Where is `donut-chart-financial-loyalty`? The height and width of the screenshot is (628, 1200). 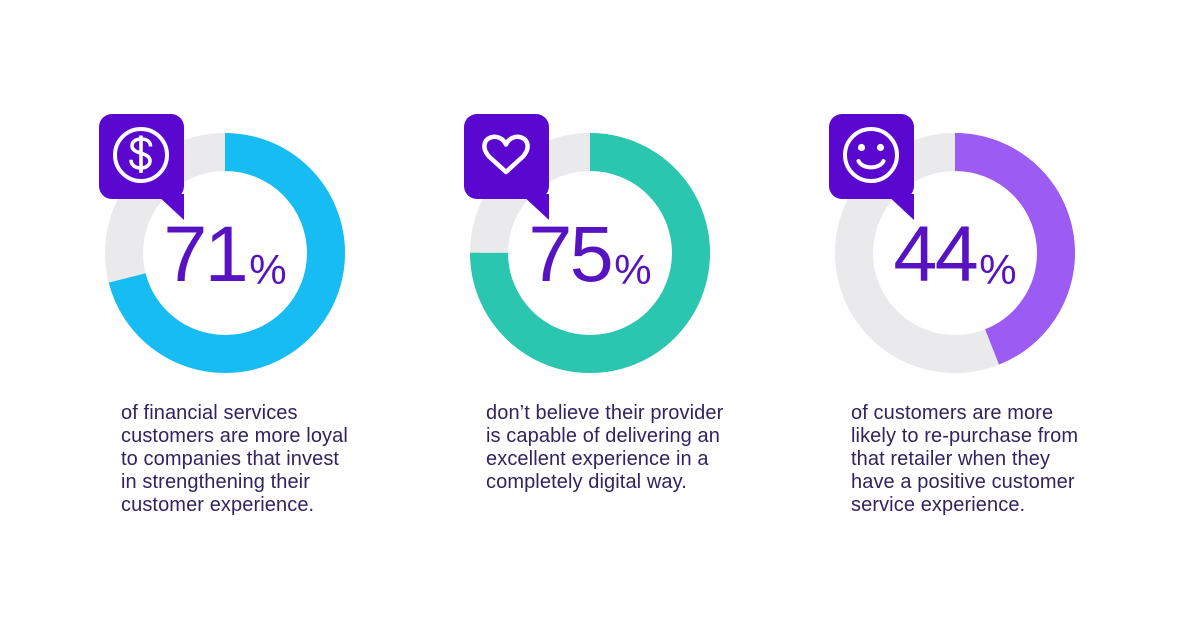 donut-chart-financial-loyalty is located at coordinates (225, 253).